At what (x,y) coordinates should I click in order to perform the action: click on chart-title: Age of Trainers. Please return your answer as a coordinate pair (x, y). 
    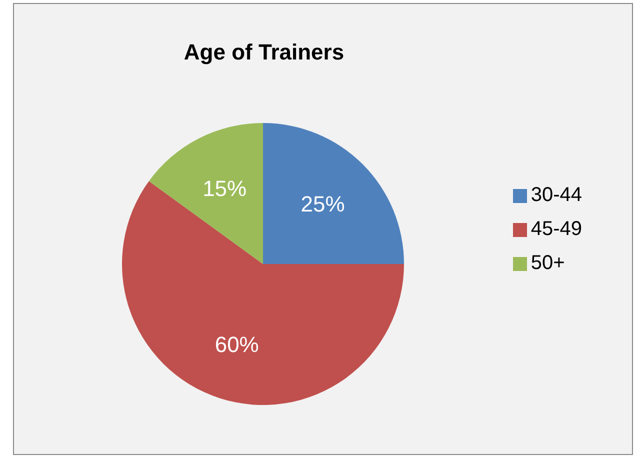
    Looking at the image, I should click on (264, 52).